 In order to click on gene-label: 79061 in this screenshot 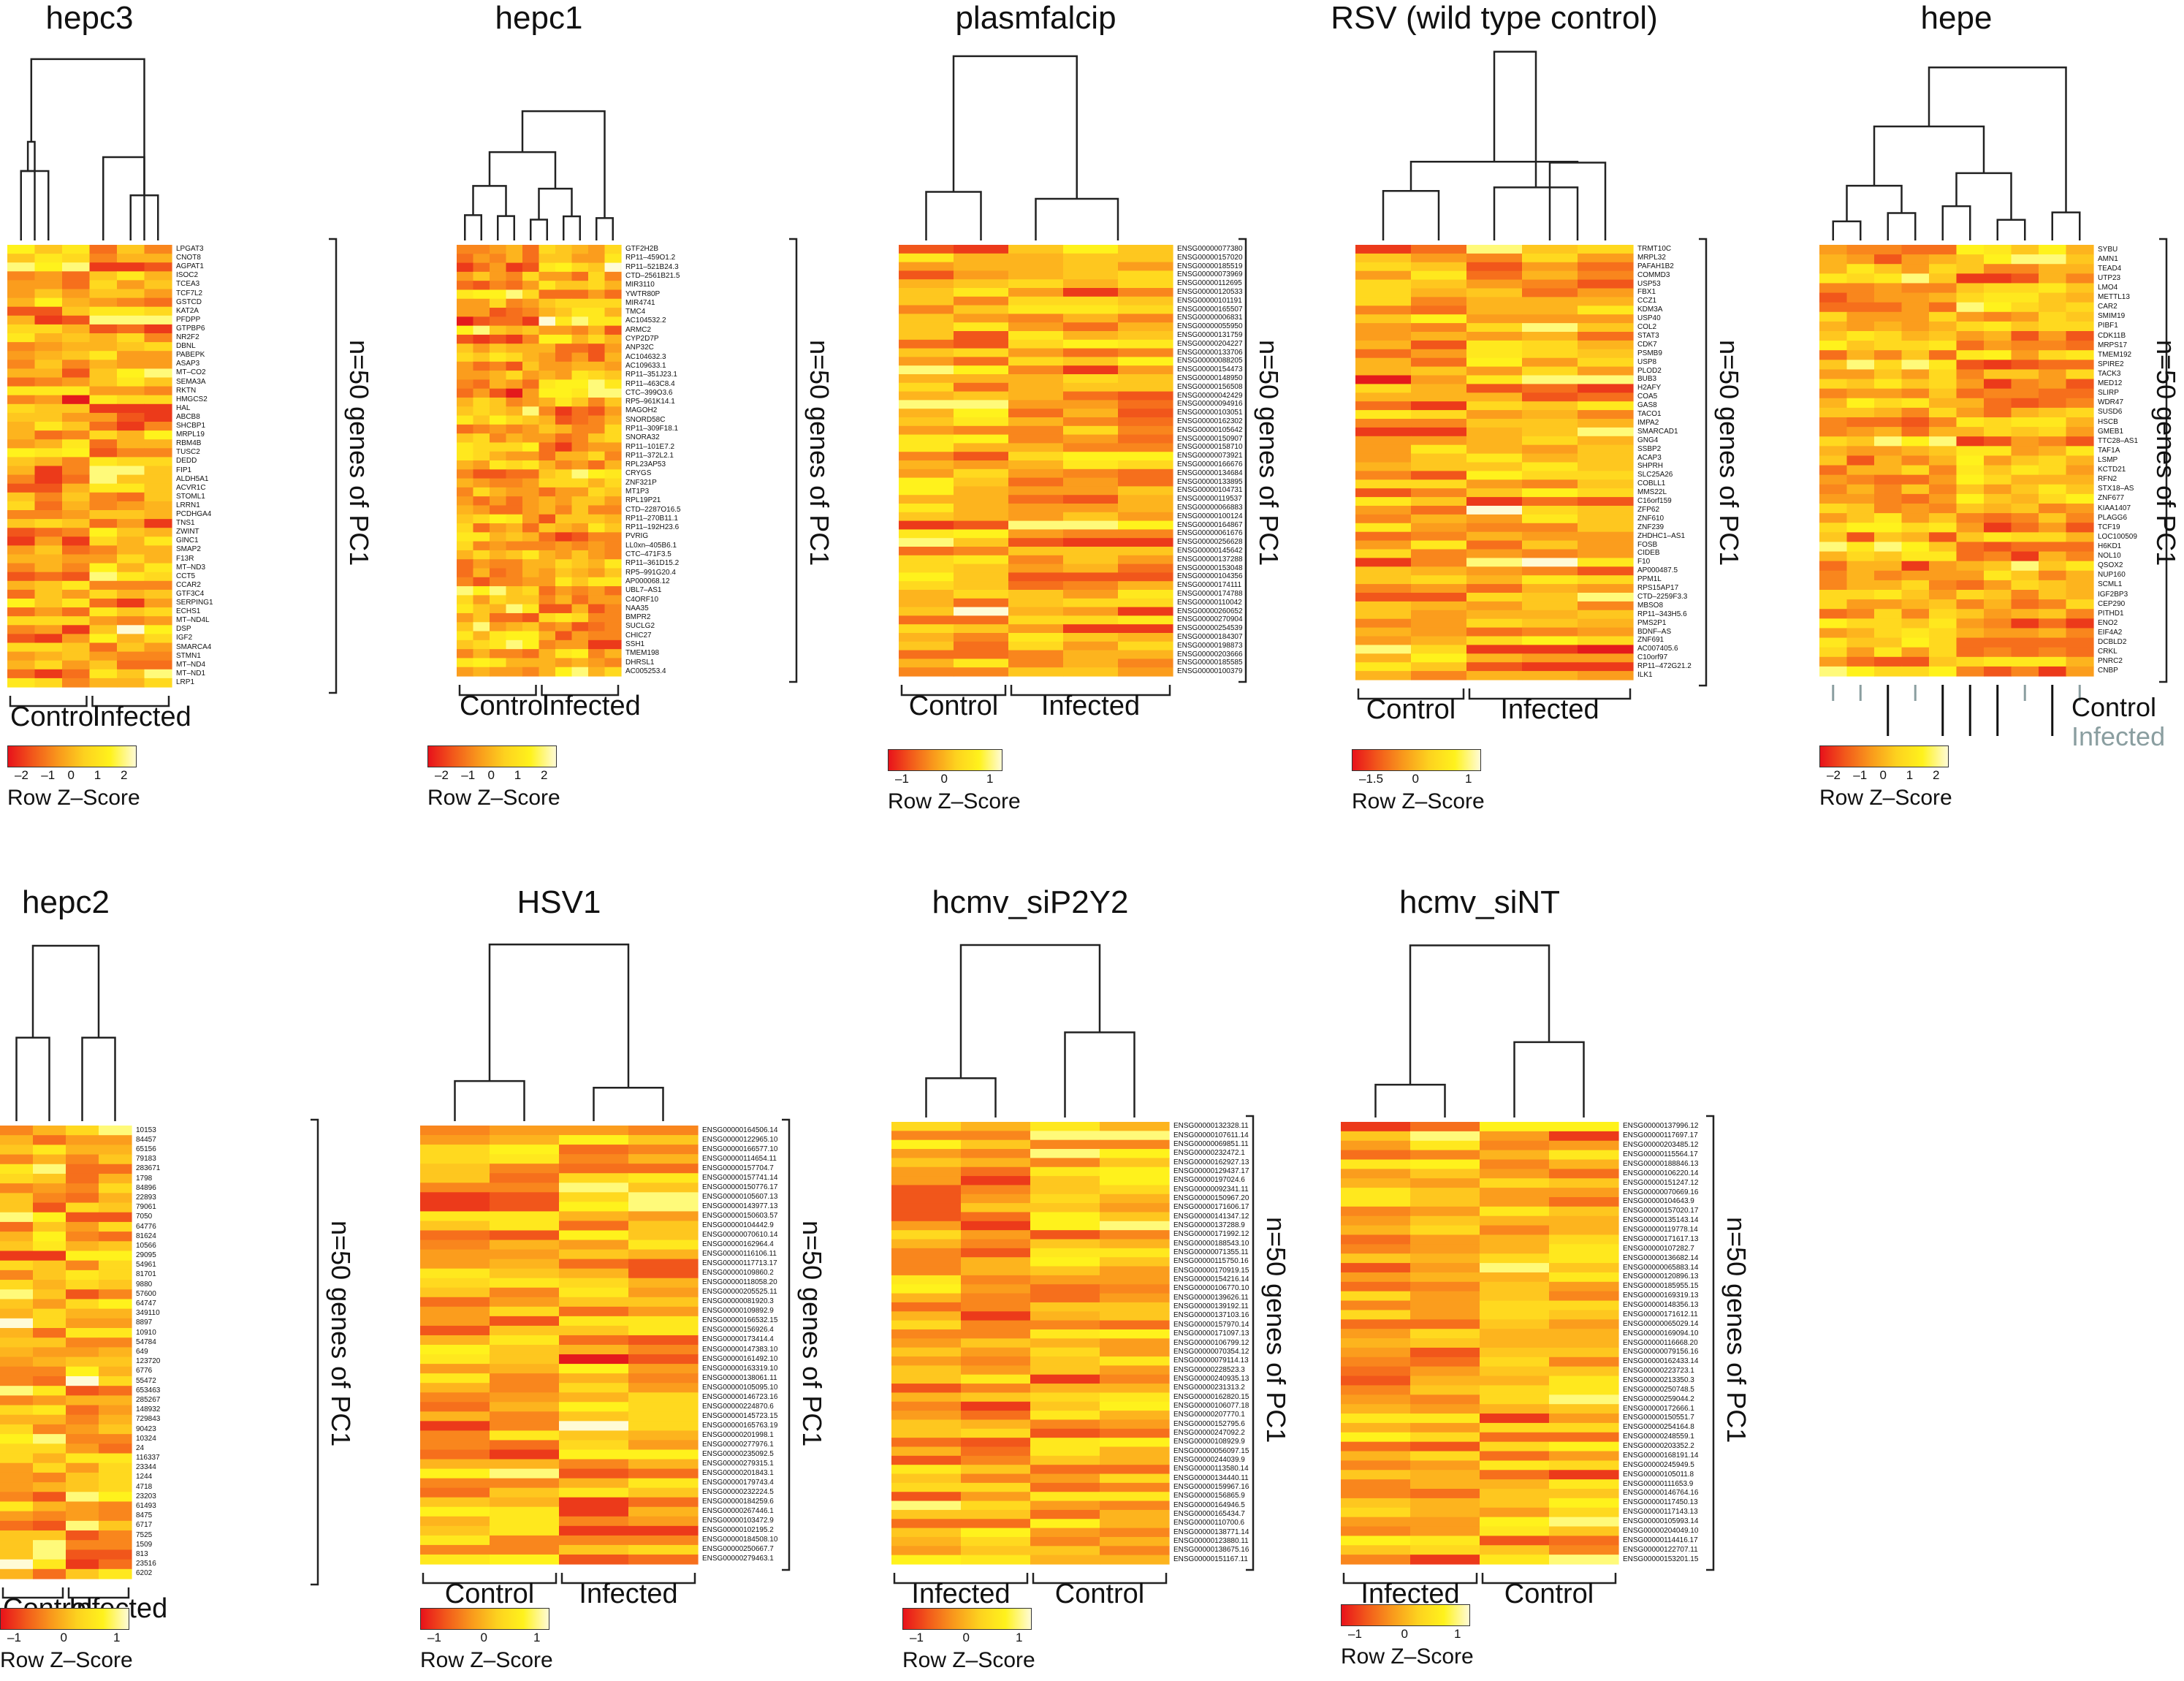, I will do `click(146, 1207)`.